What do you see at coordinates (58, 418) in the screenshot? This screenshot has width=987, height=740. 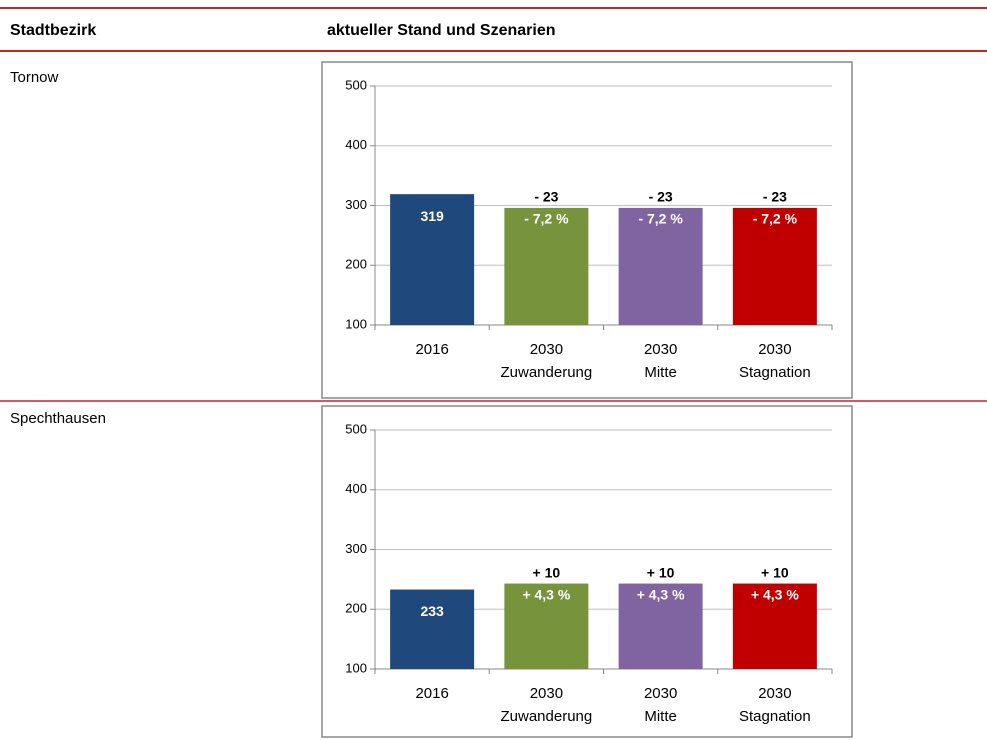 I see `row-label: Spechthausen` at bounding box center [58, 418].